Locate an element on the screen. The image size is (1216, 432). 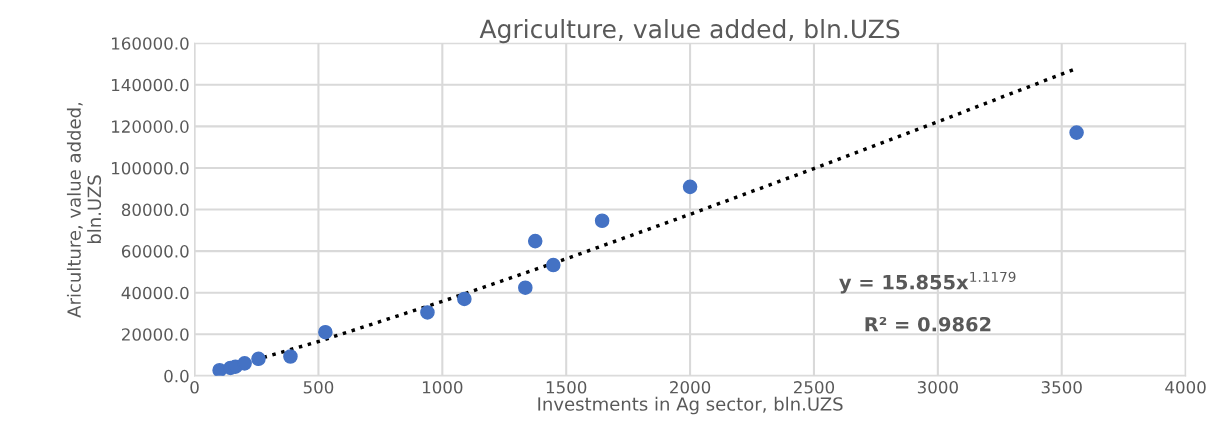
y-tick-label: 160000.0 is located at coordinates (150, 43).